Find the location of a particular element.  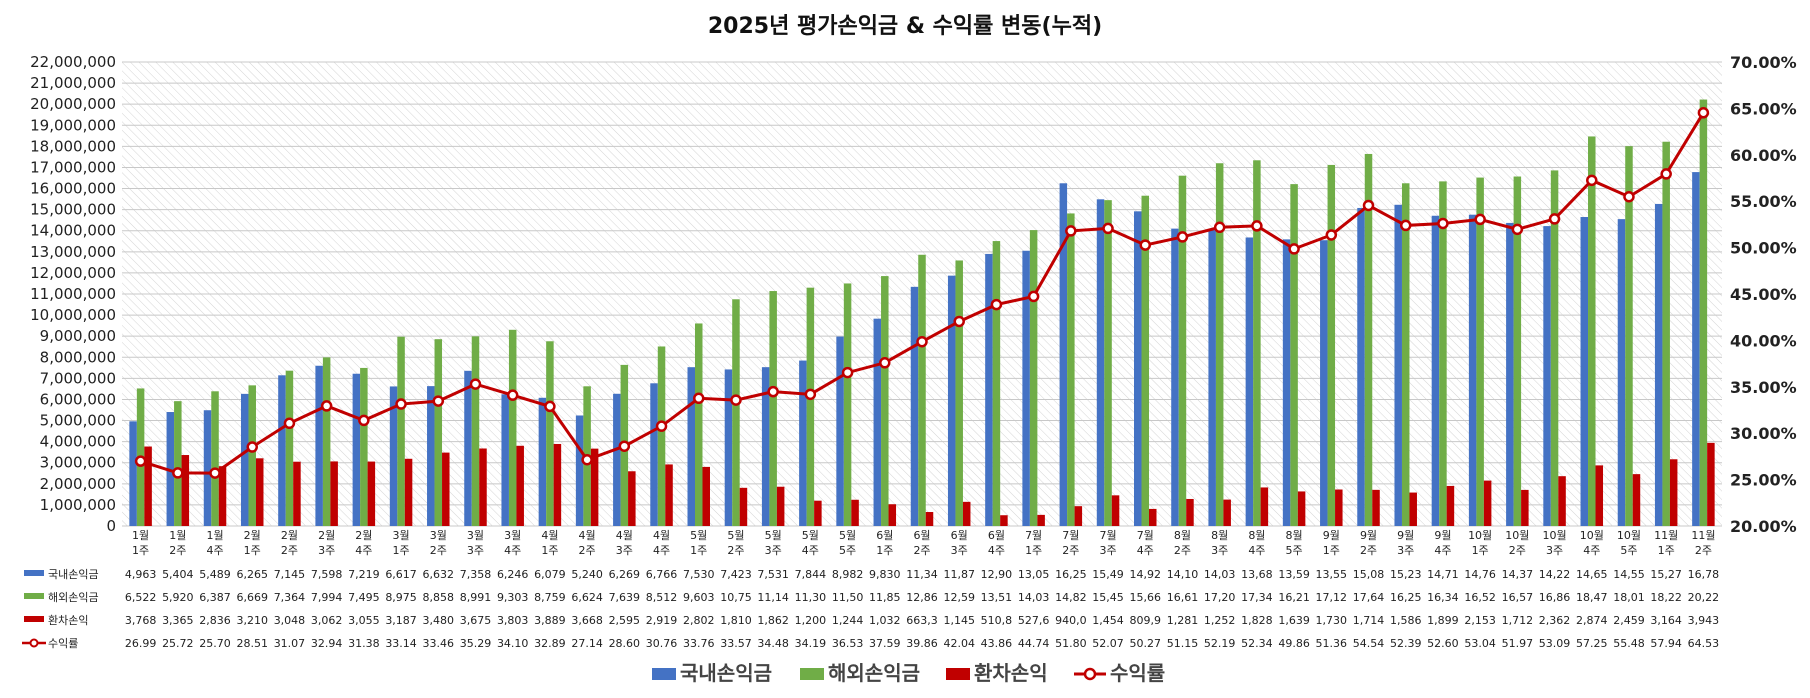

table-cell: 33.46 is located at coordinates (439, 643).